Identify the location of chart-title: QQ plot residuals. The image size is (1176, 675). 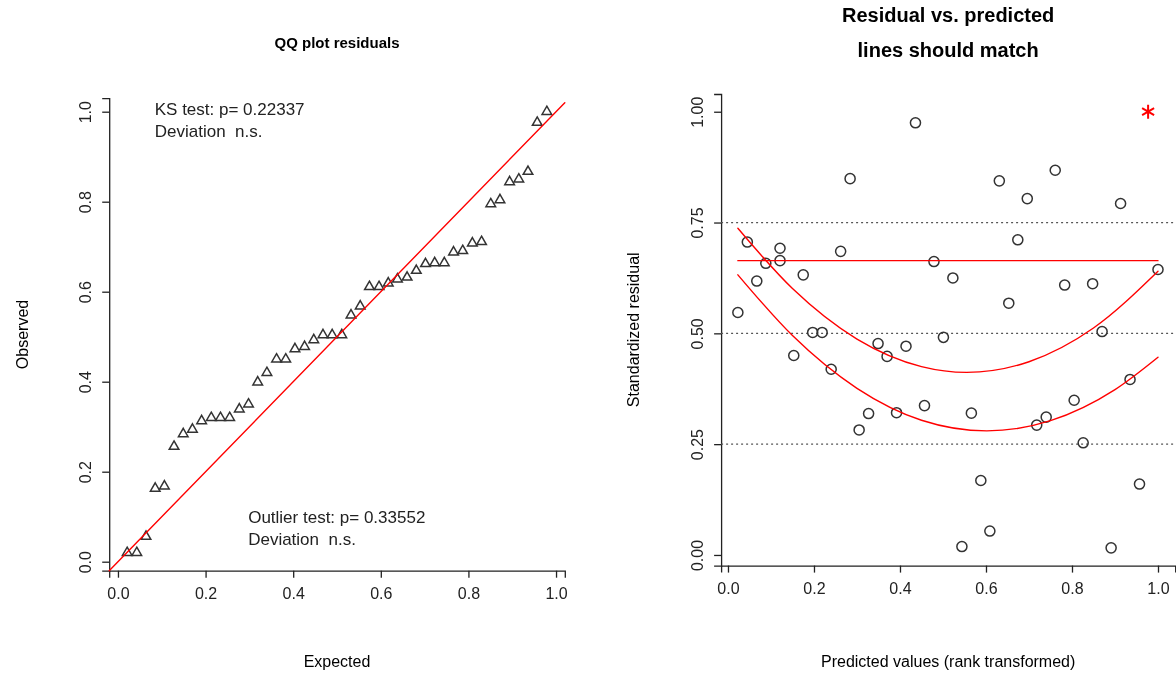
(337, 42).